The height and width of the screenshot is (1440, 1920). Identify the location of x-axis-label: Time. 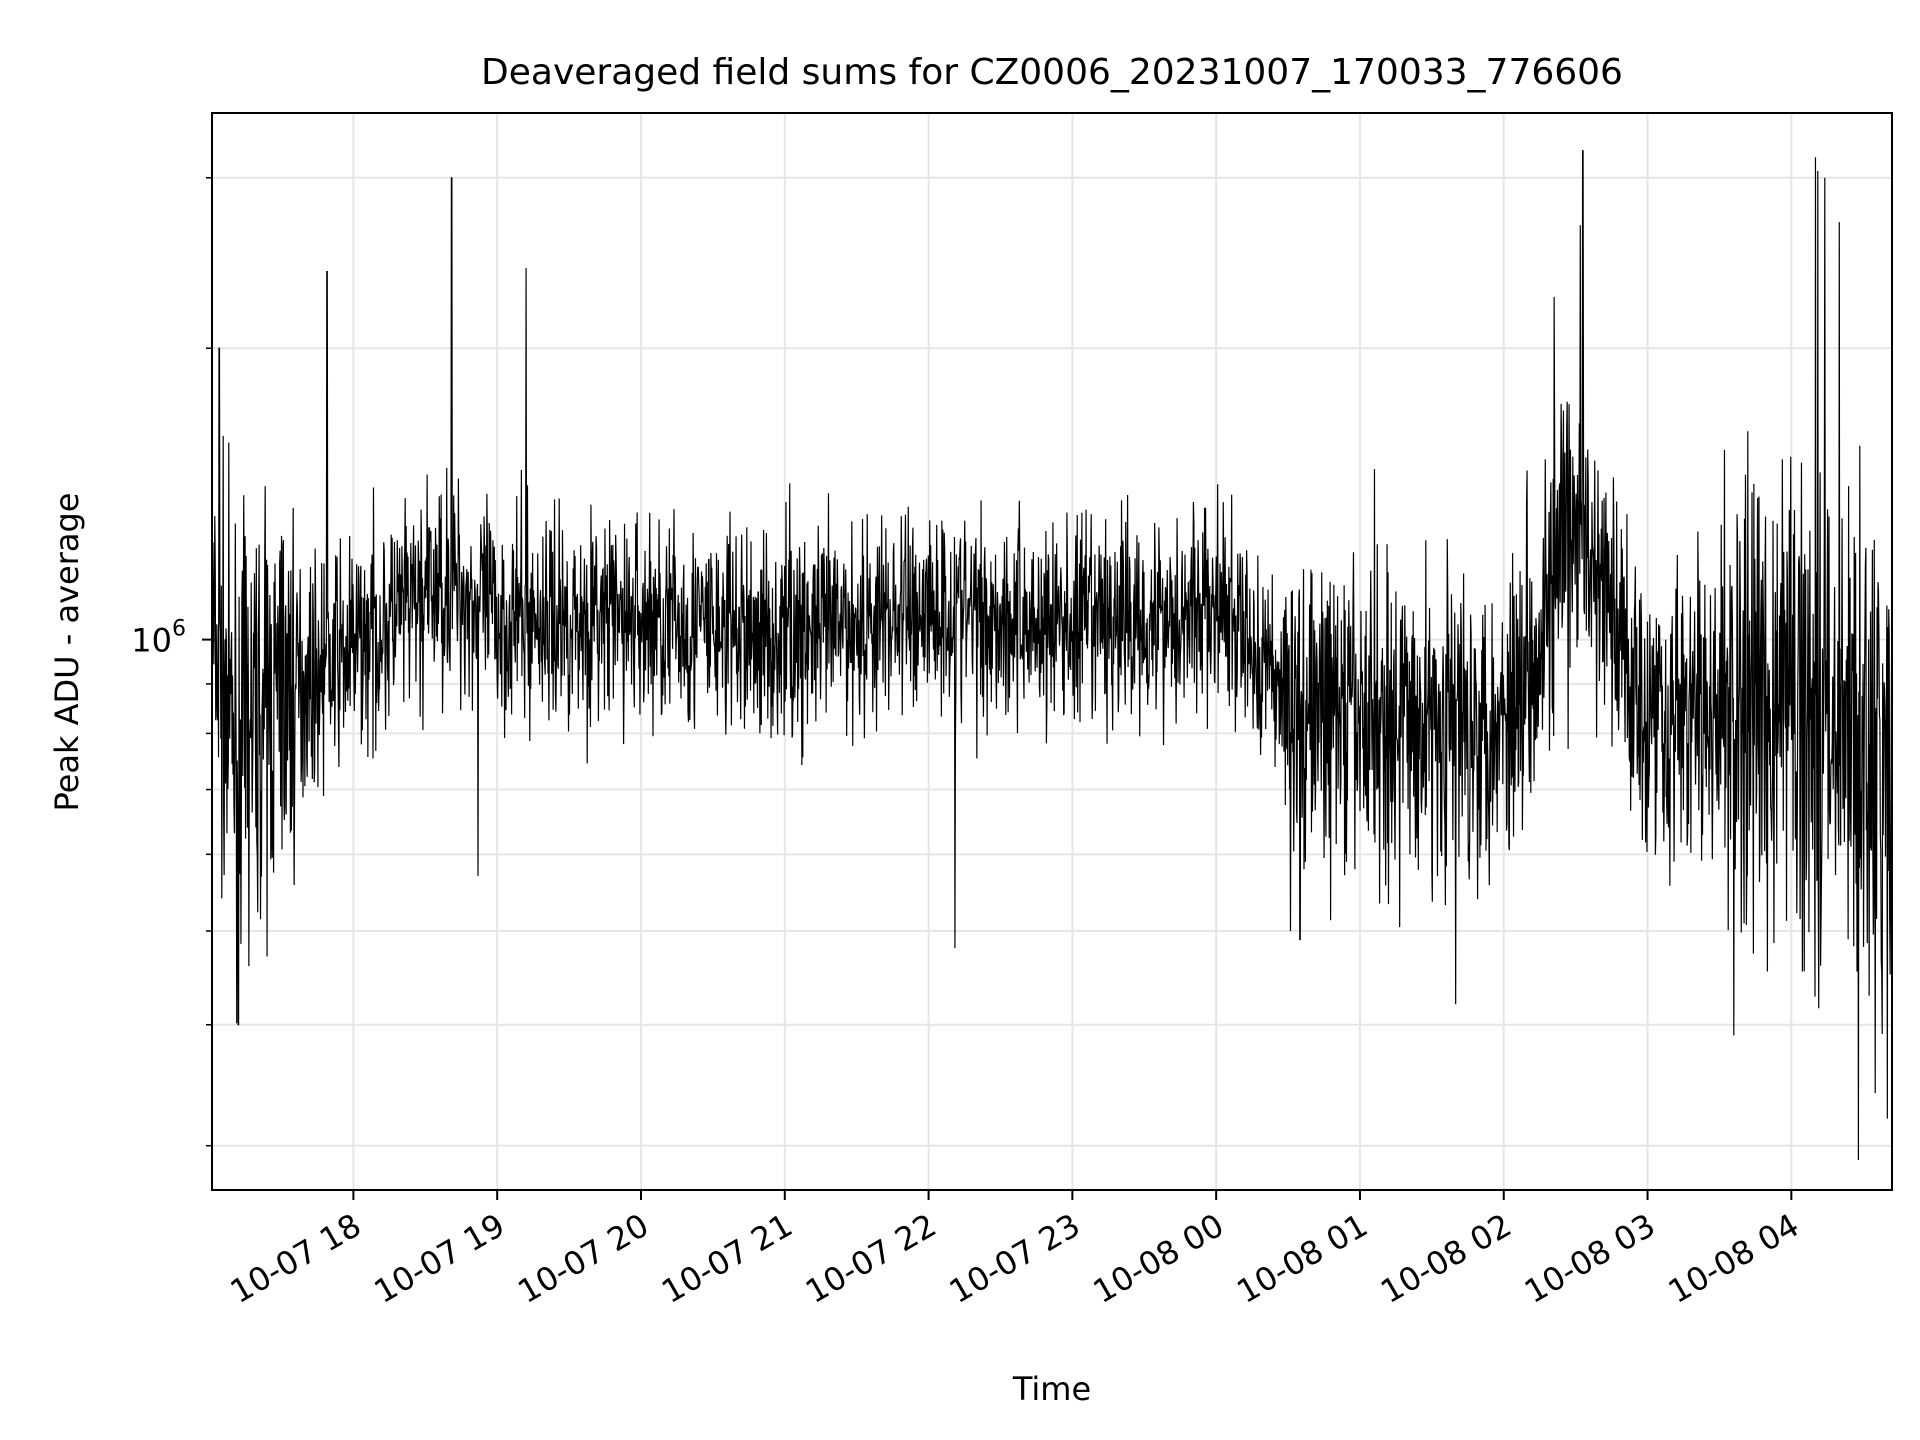
(1051, 1389).